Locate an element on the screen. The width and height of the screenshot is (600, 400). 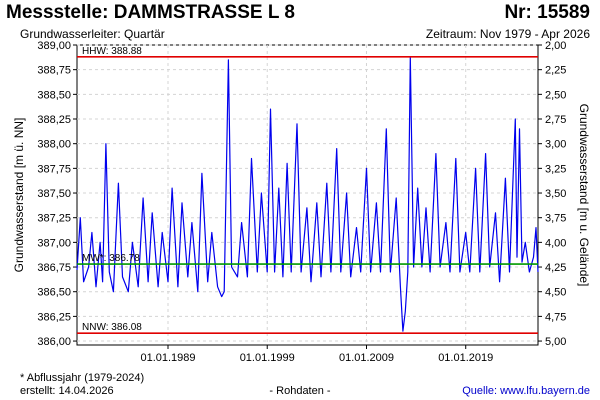
y2-tick-label: 3,75 is located at coordinates (555, 219).